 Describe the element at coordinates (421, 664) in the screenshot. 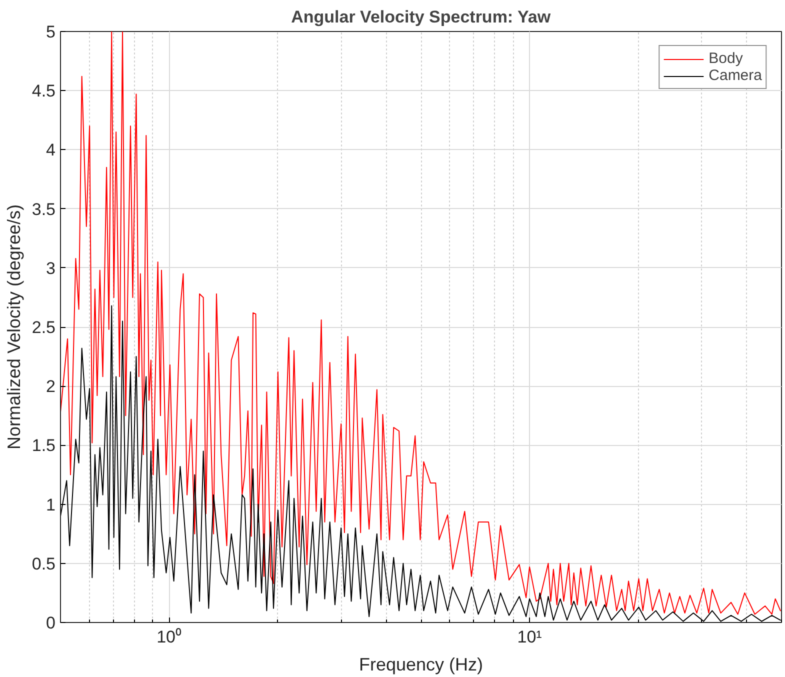

I see `x-axis-title: Frequency (Hz)` at that location.